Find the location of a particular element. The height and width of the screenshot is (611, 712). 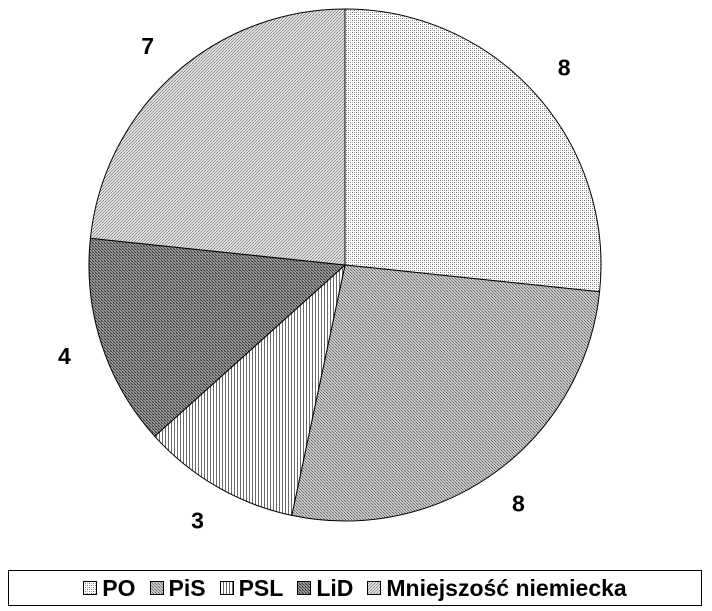

legend-label: PO is located at coordinates (119, 587).